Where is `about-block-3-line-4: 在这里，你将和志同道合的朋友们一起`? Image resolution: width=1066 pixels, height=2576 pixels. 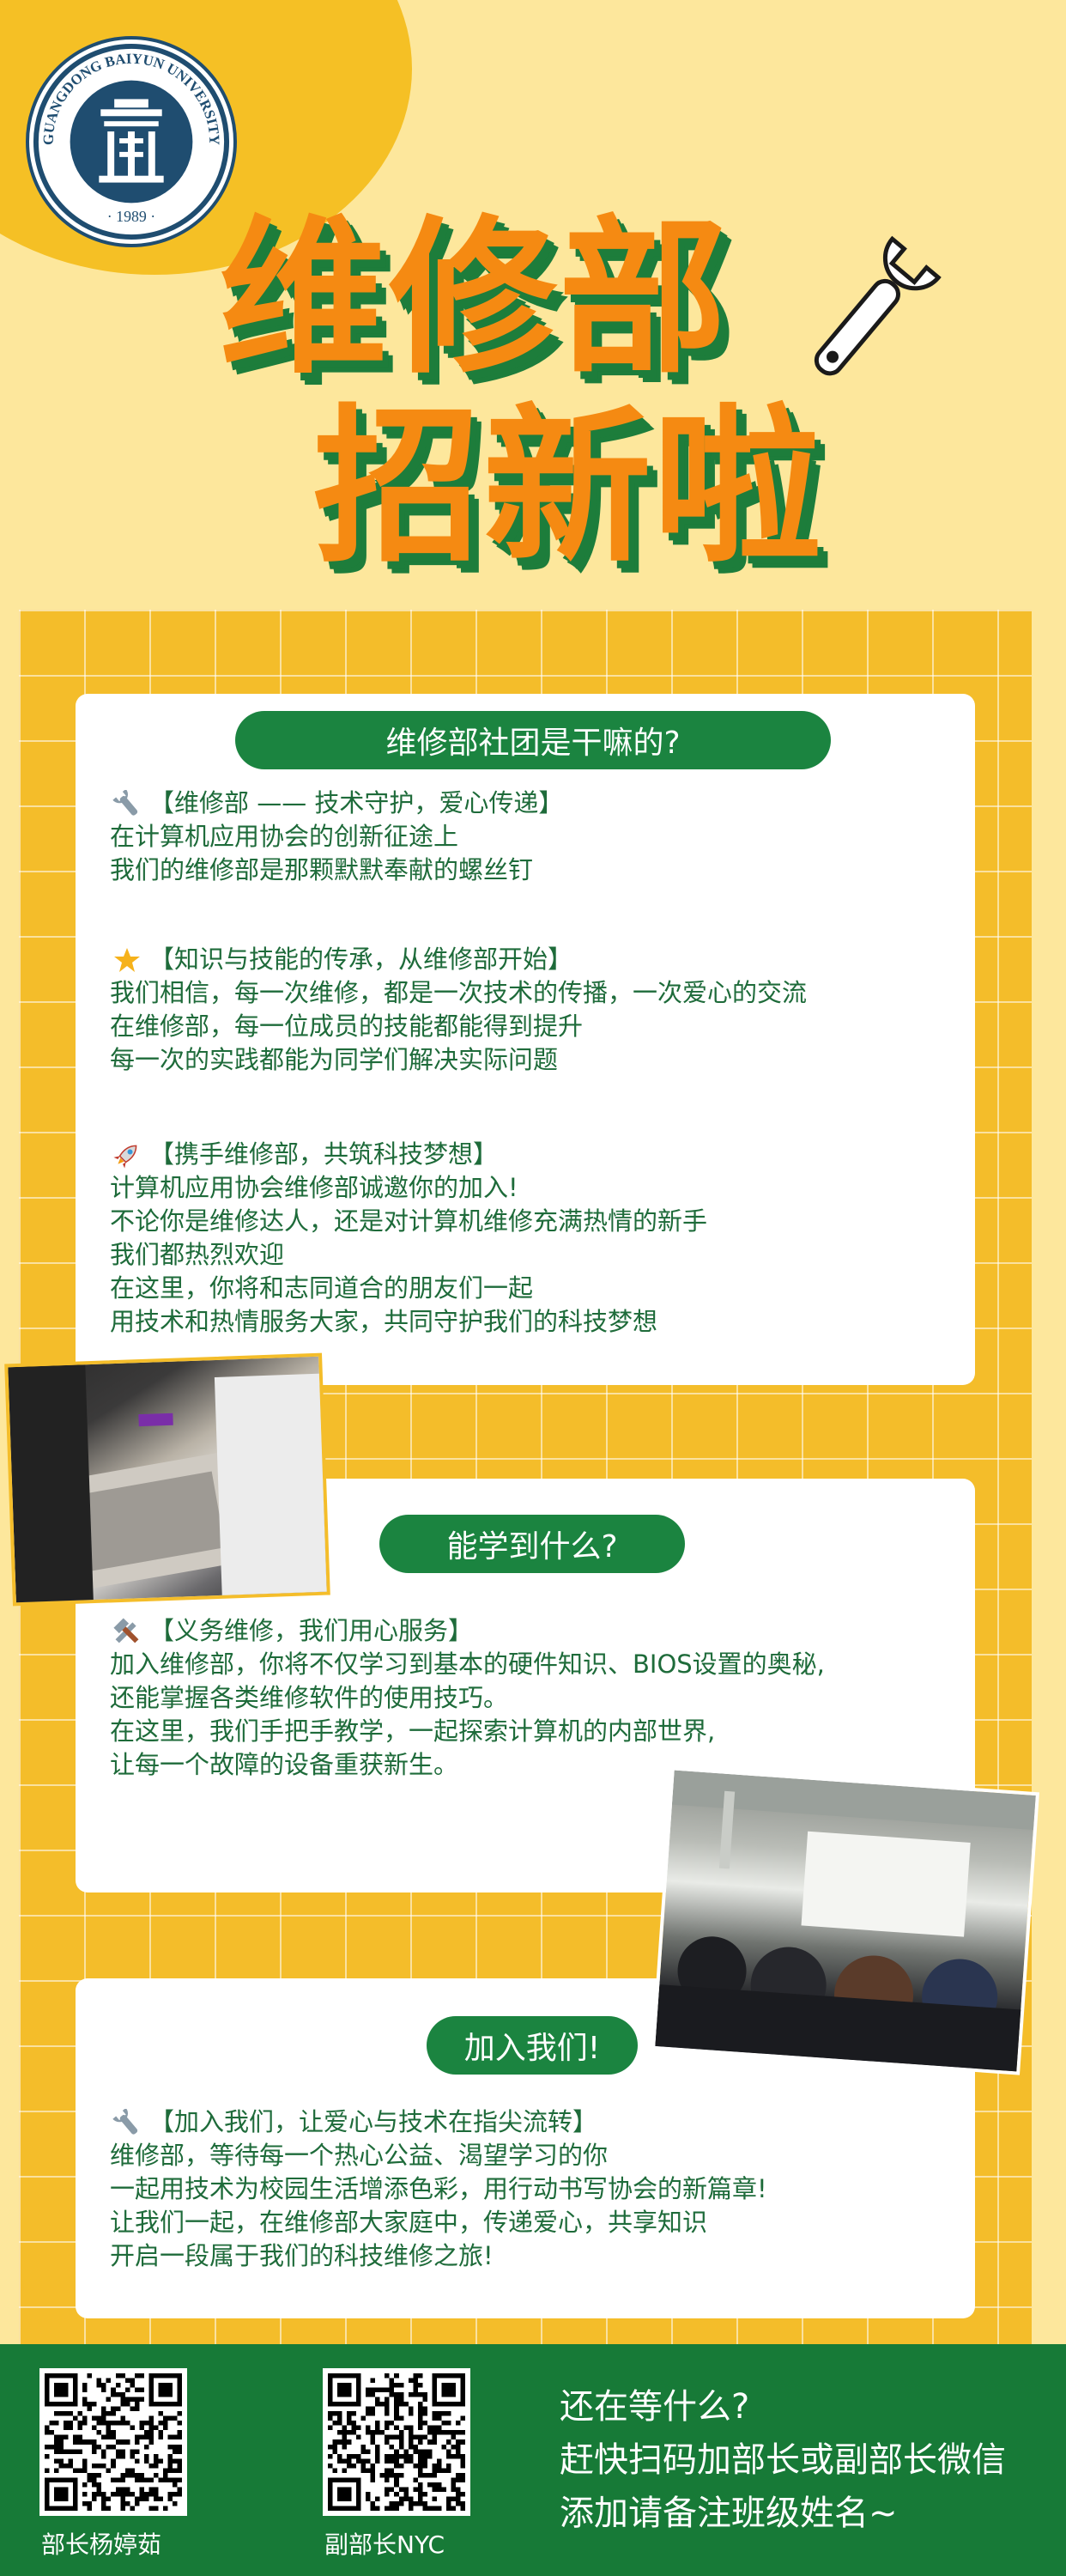
about-block-3-line-4: 在这里，你将和志同道合的朋友们一起 is located at coordinates (322, 1288).